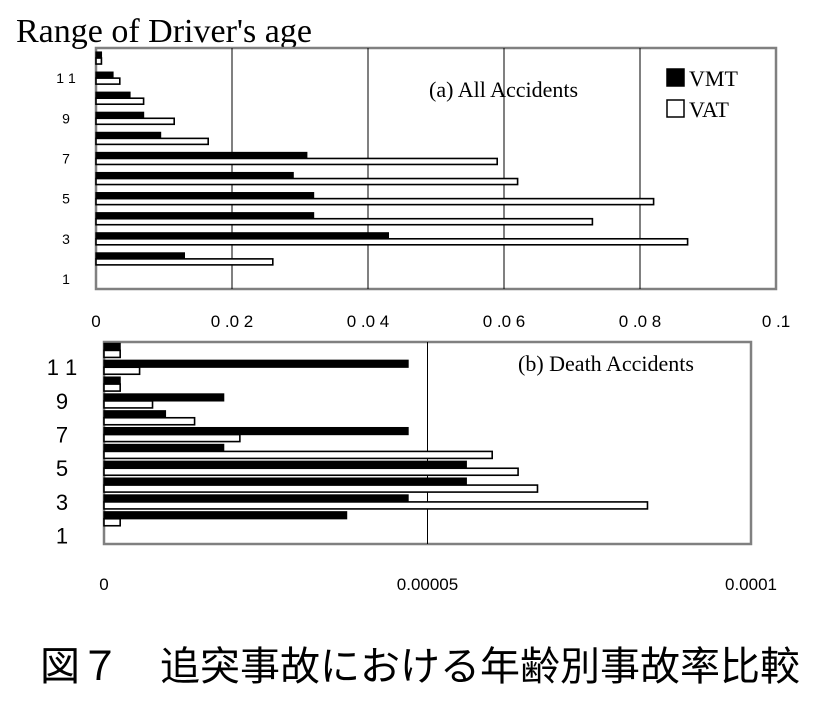 Image resolution: width=839 pixels, height=705 pixels. What do you see at coordinates (709, 109) in the screenshot?
I see `legend-vat-label: VAT` at bounding box center [709, 109].